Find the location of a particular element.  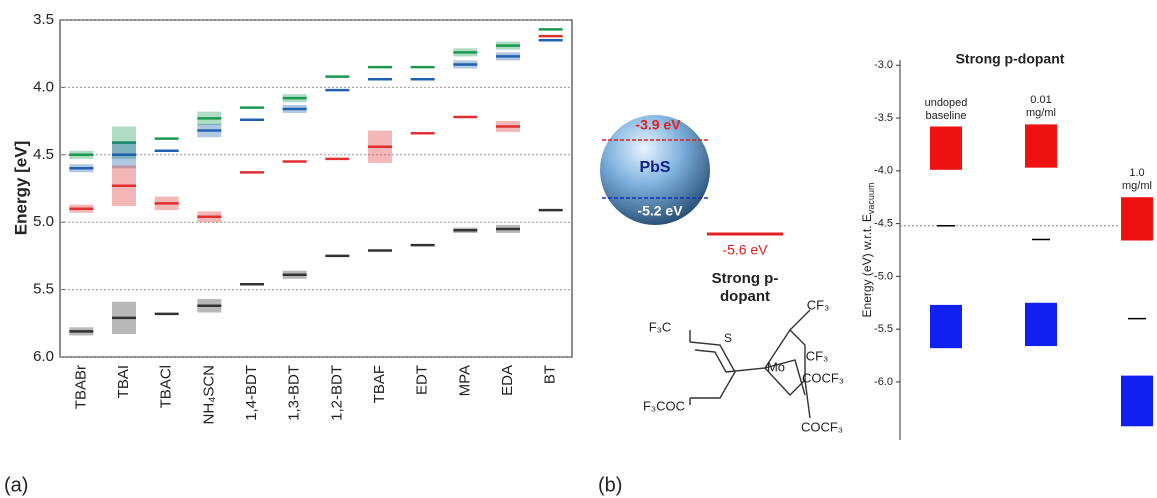

x-tick-label: MPA is located at coordinates (464, 380).